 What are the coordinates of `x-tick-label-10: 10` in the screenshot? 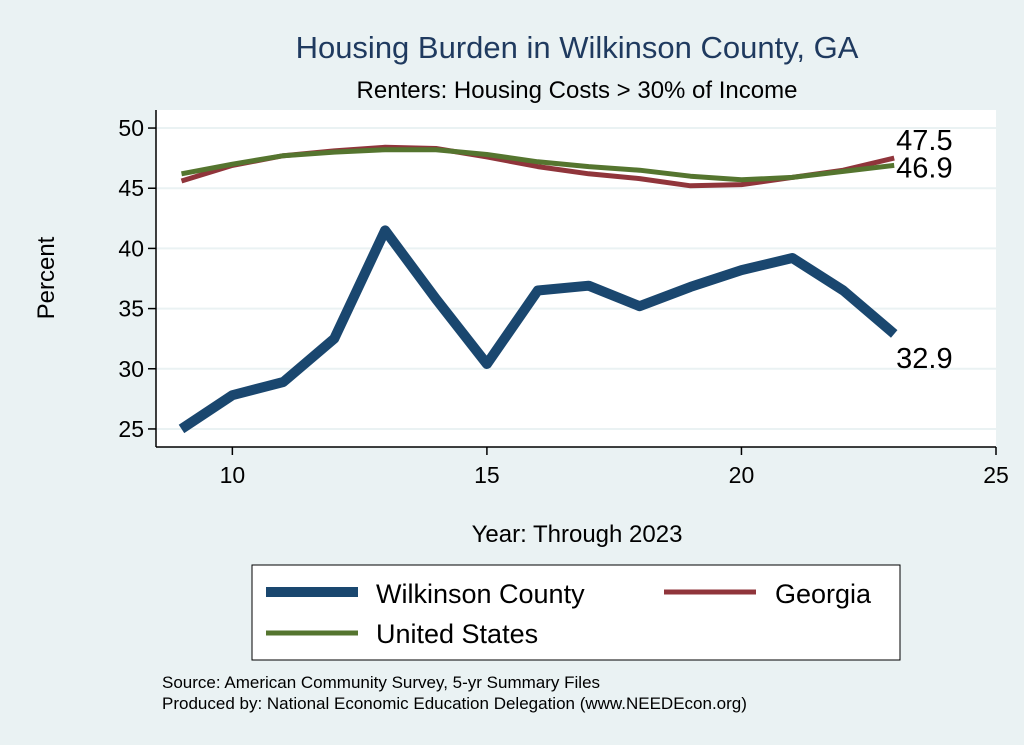 It's located at (233, 475).